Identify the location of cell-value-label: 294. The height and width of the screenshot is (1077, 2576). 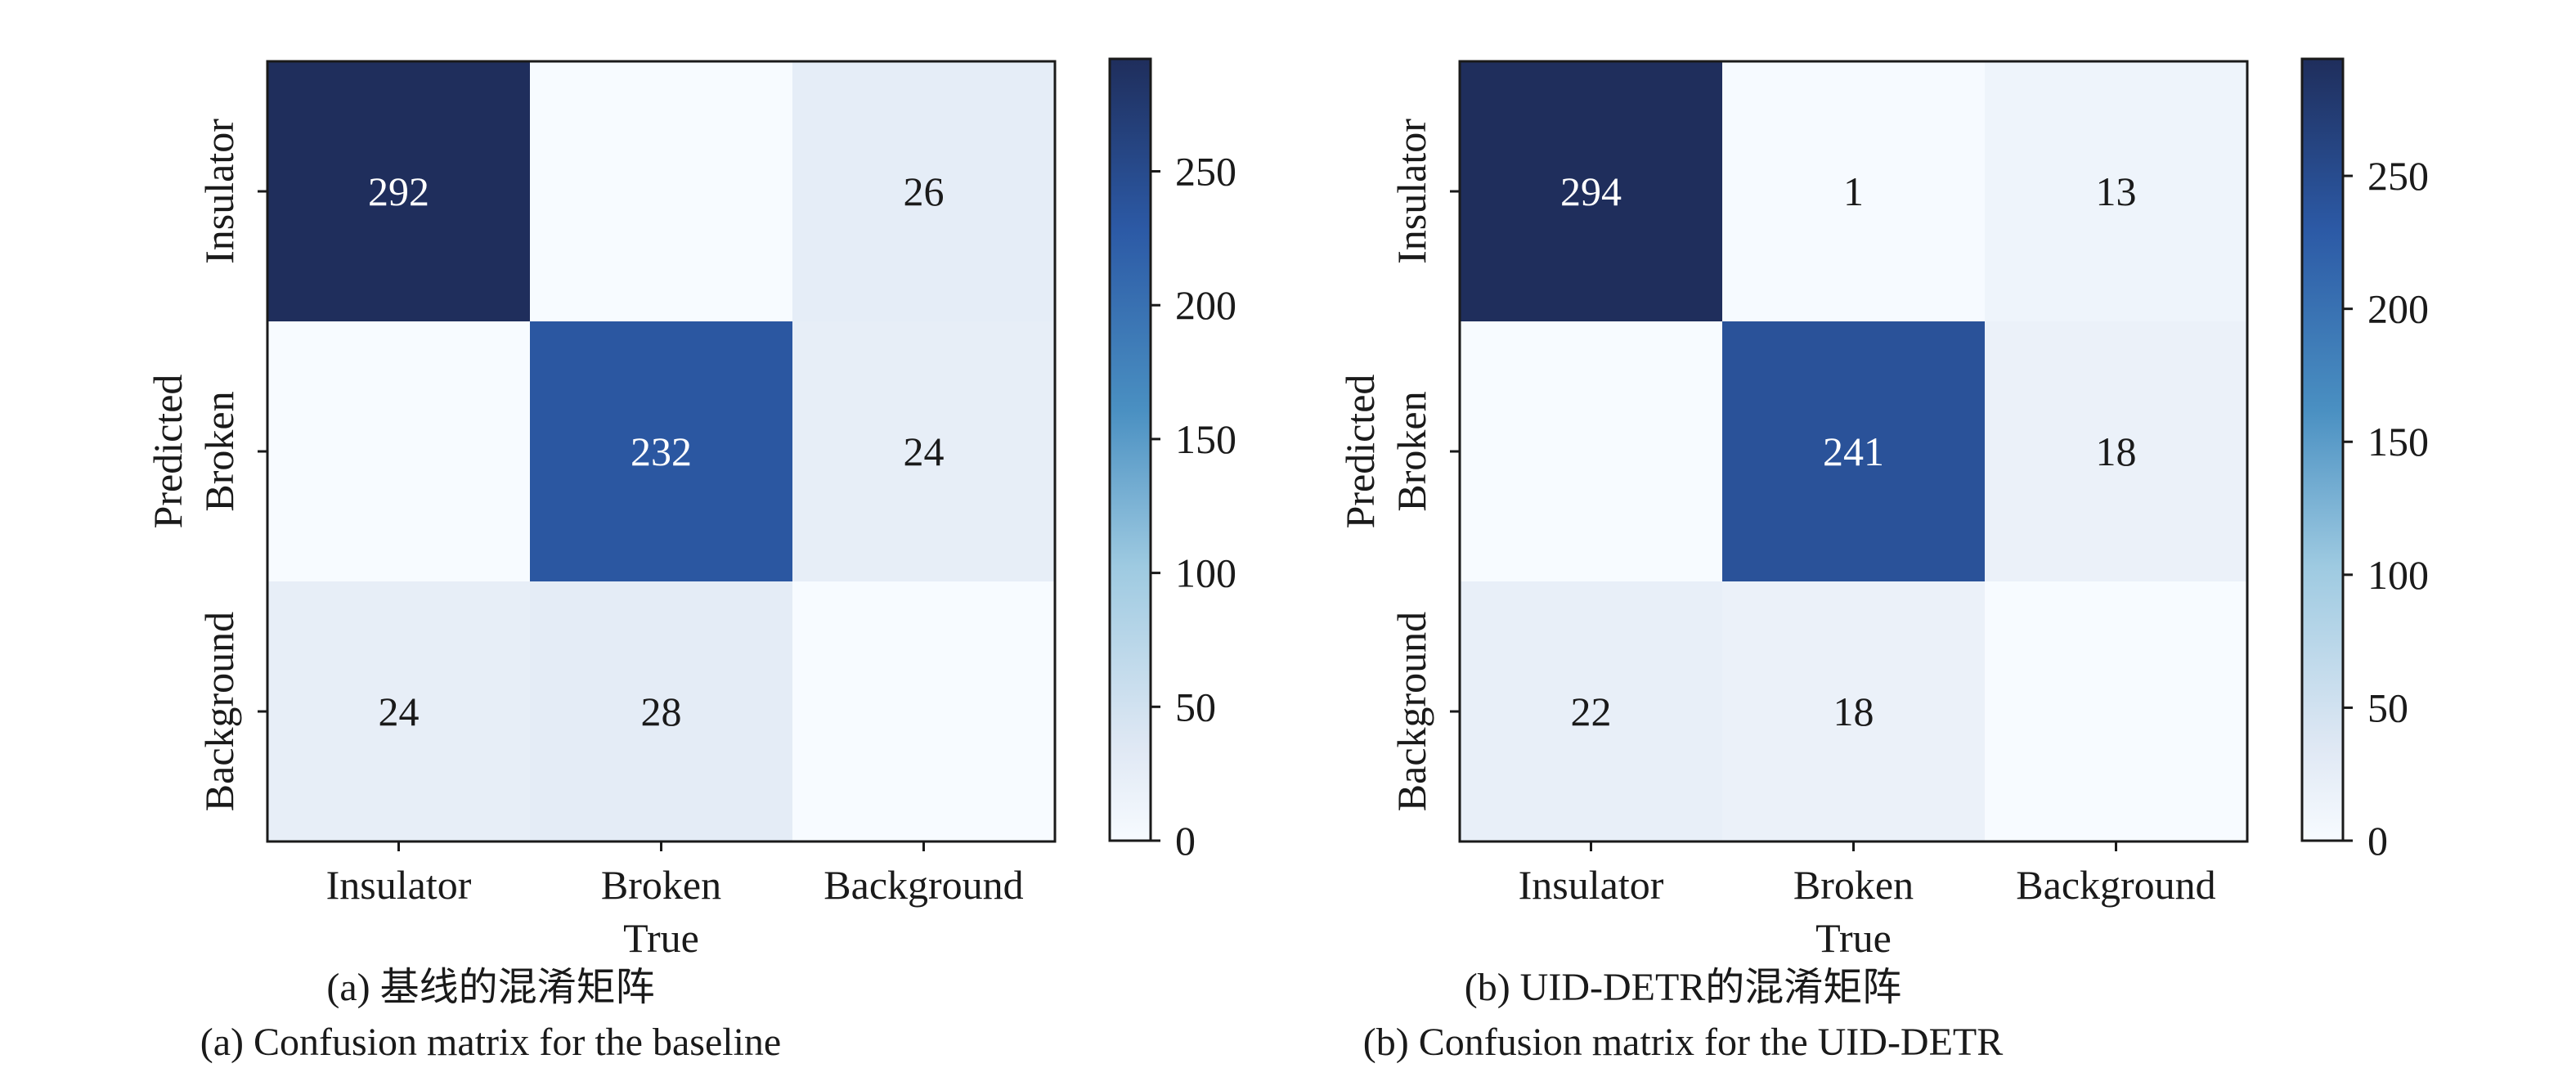
(1591, 191).